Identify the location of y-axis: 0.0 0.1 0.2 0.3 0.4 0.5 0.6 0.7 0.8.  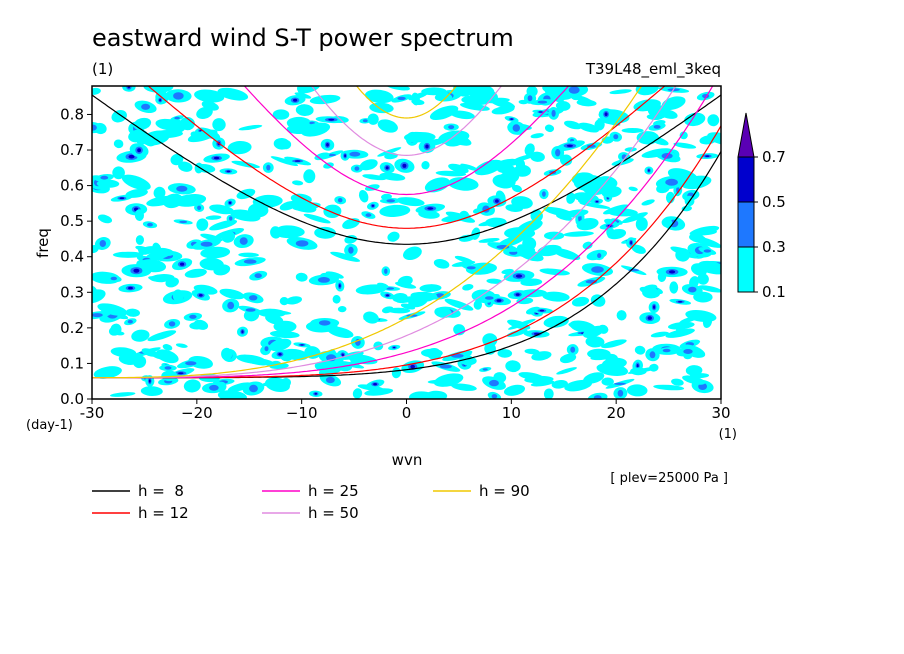
(76, 256).